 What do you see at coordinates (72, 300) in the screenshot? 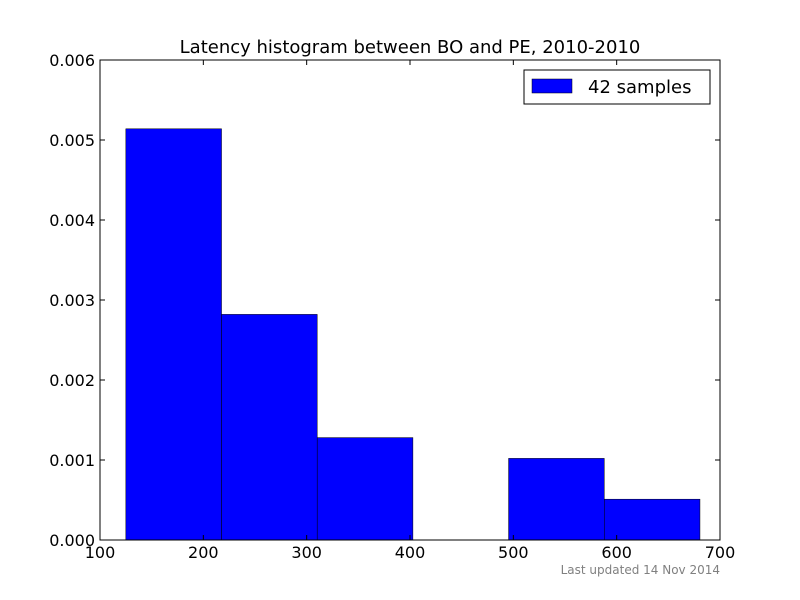
I see `y-tick-label: 0.003` at bounding box center [72, 300].